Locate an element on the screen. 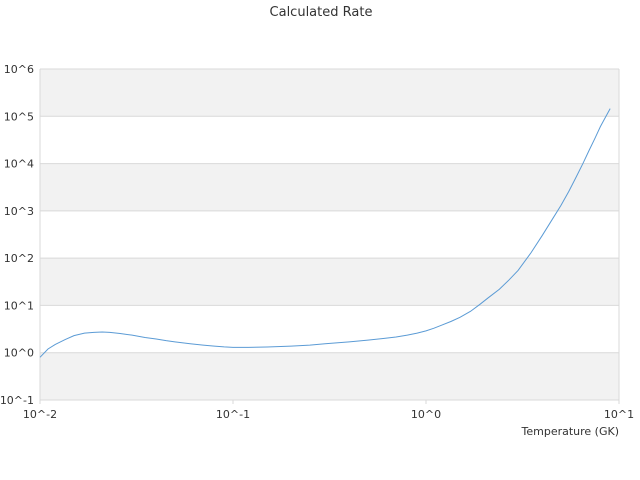 This screenshot has height=480, width=640. y-axis-ticks: 10^-1 10^0 10^1 10^2 10^3 10^4 10^5 10^6 is located at coordinates (17, 235).